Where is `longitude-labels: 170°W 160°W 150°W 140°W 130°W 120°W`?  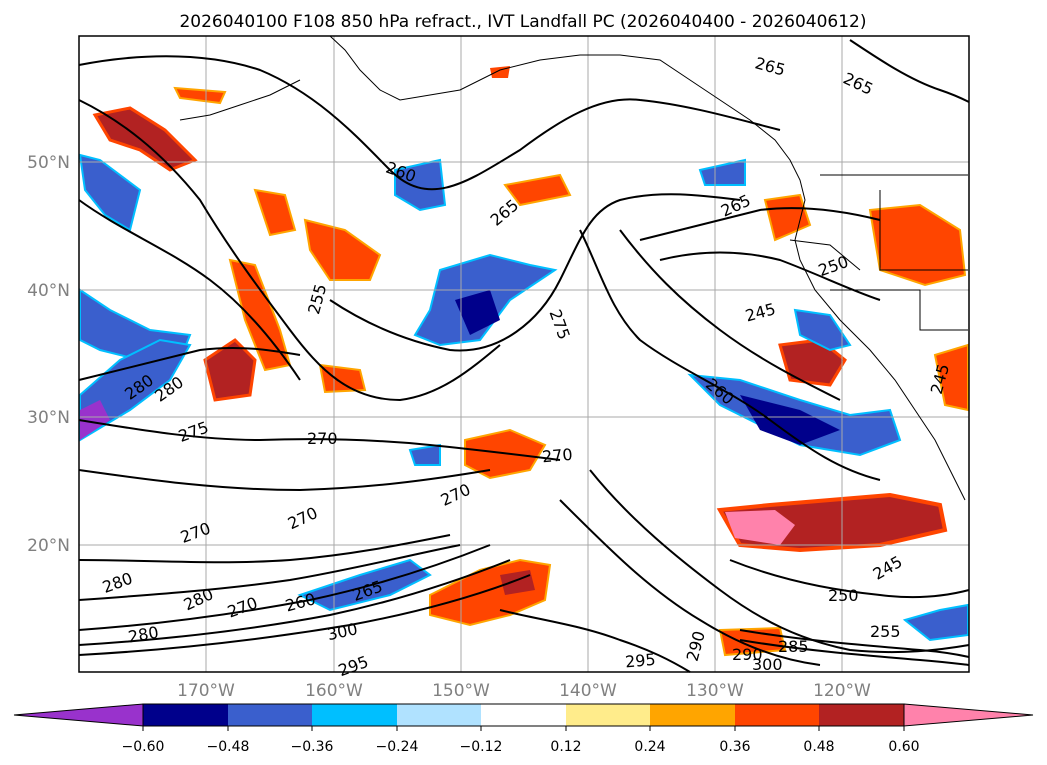
longitude-labels: 170°W 160°W 150°W 140°W 130°W 120°W is located at coordinates (524, 691).